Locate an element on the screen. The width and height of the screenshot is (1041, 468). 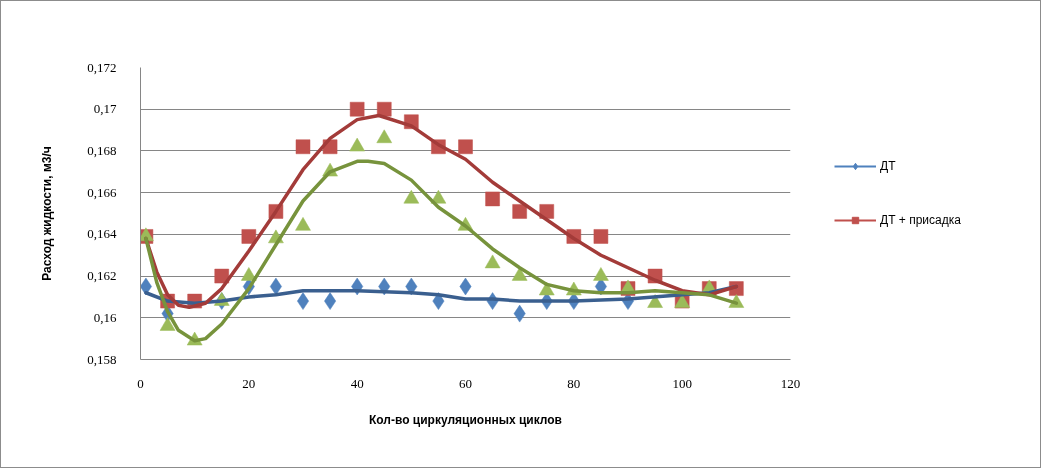
y-tick-label: 0,162 is located at coordinates (102, 276).